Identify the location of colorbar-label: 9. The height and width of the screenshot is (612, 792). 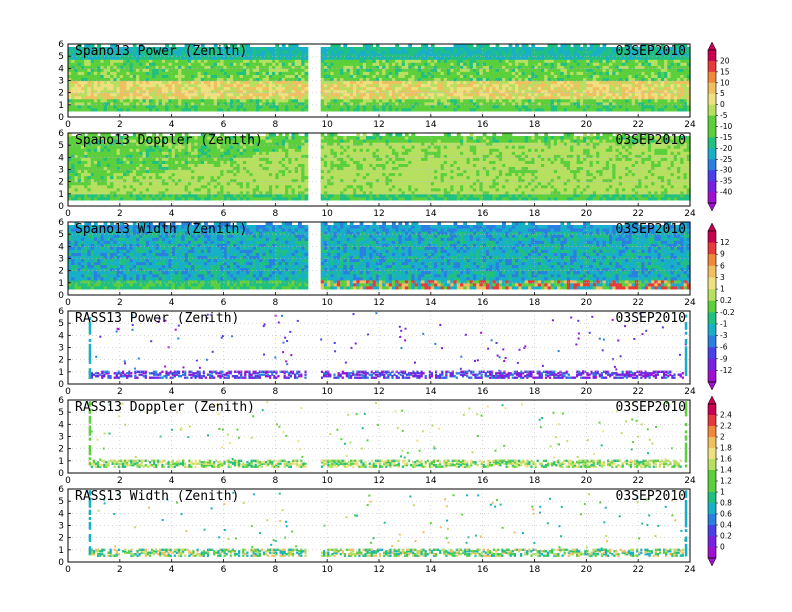
(722, 254).